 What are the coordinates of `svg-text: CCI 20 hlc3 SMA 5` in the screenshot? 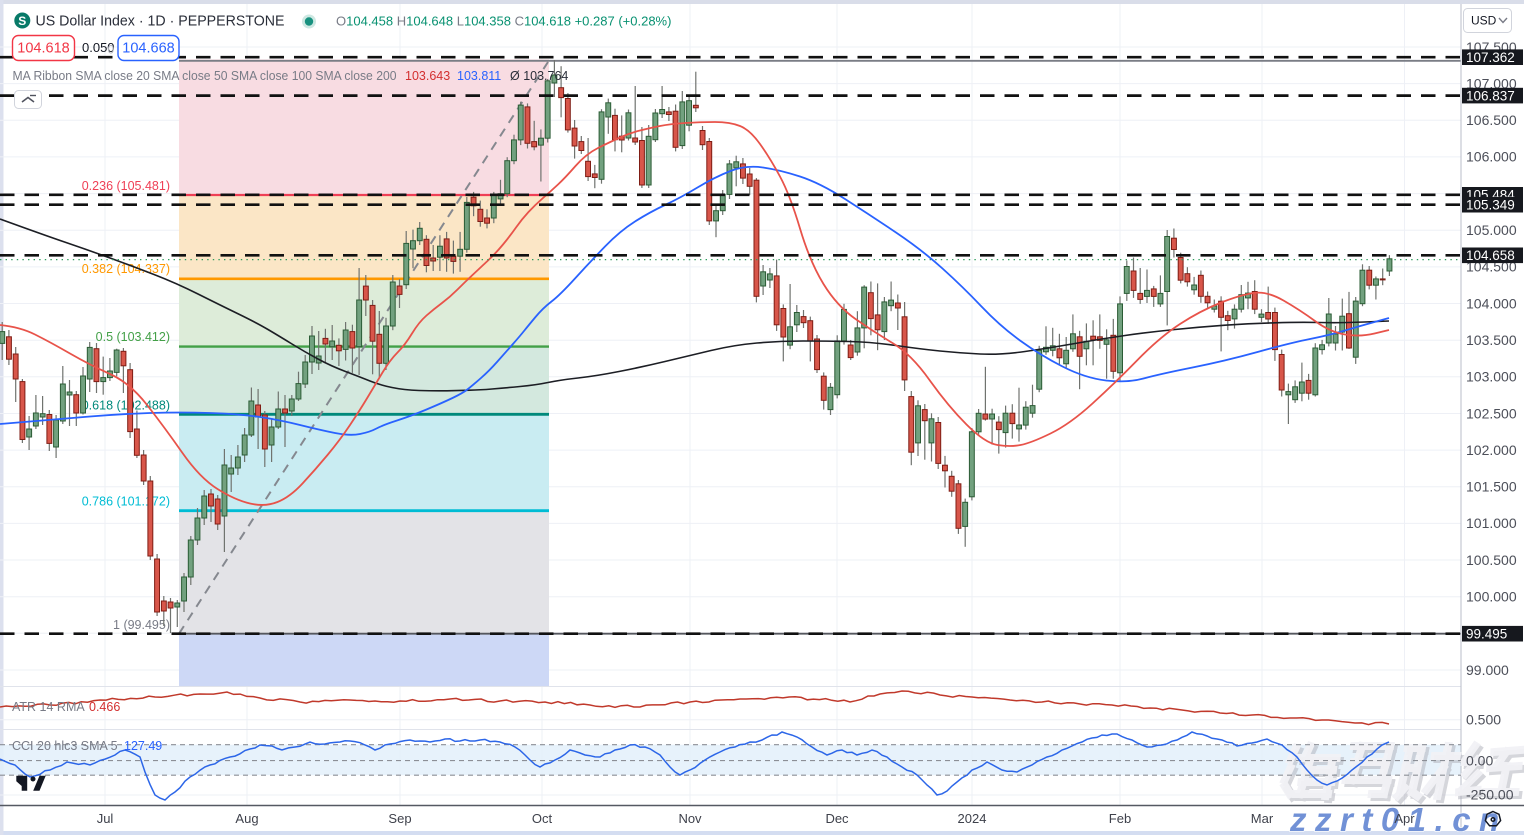 It's located at (65, 746).